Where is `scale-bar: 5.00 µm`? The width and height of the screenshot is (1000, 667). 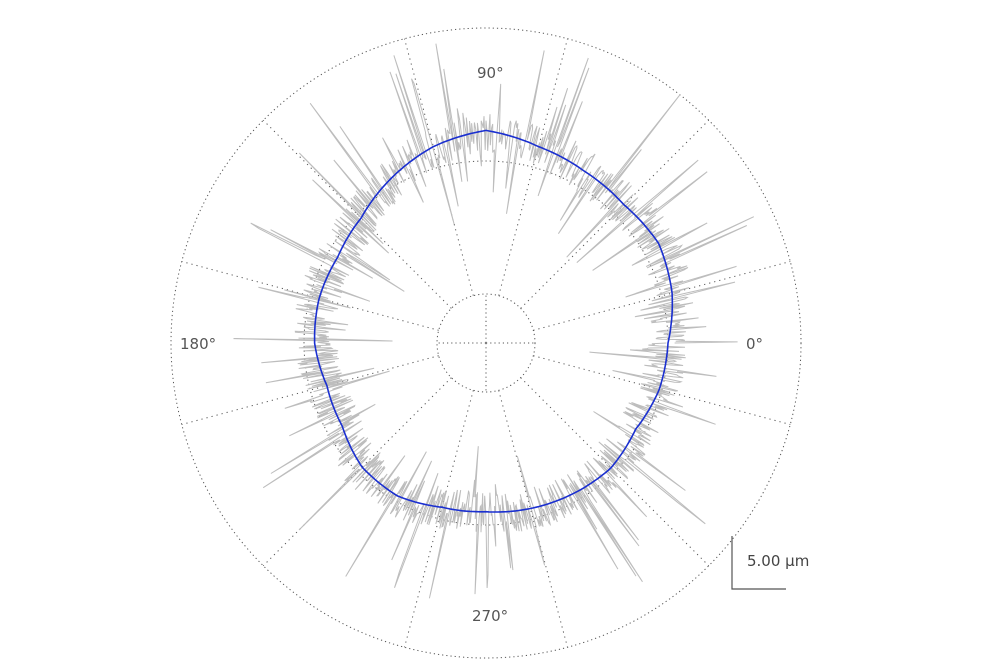
scale-bar: 5.00 µm is located at coordinates (770, 563).